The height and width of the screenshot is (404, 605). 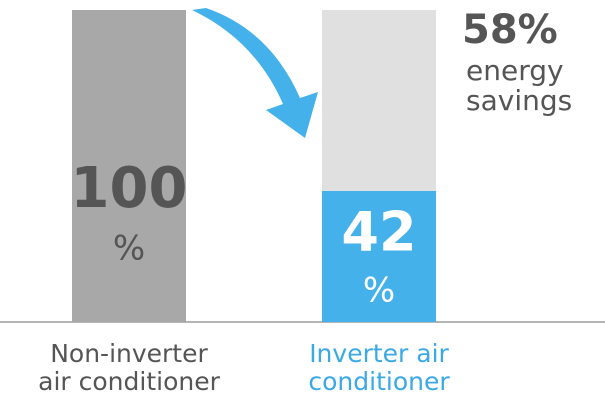 I want to click on value-label: 100, so click(x=129, y=188).